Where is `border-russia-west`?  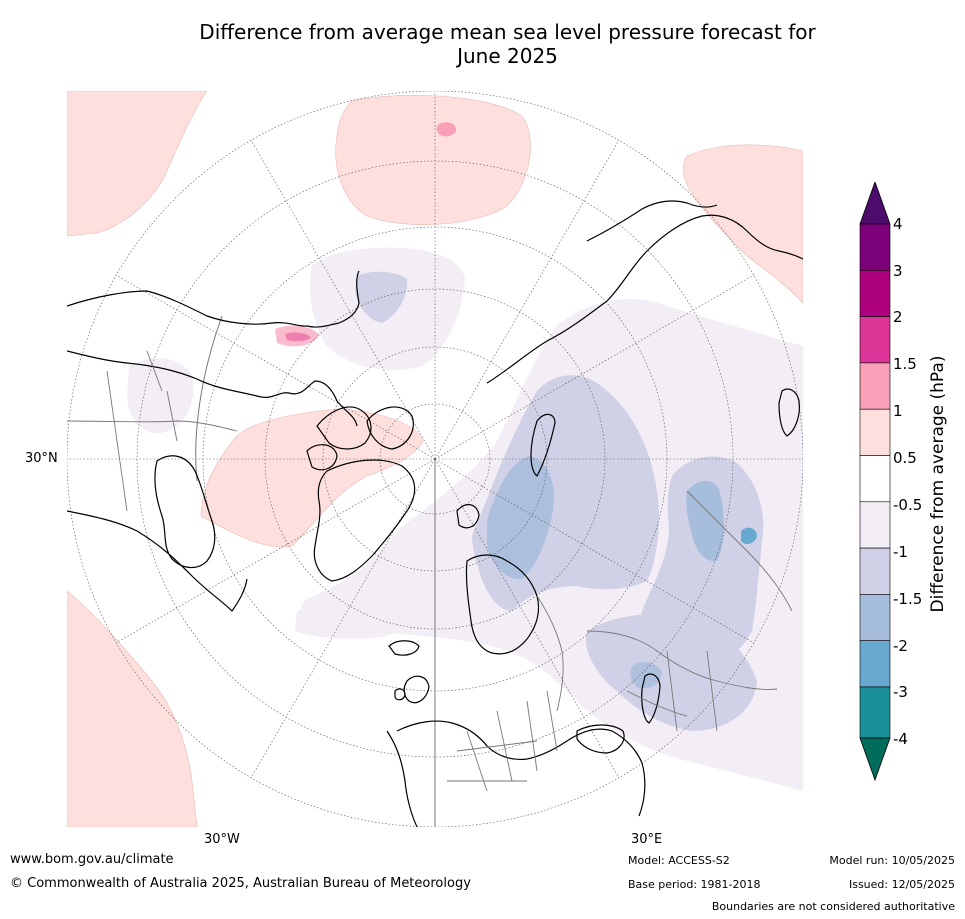
border-russia-west is located at coordinates (550, 653).